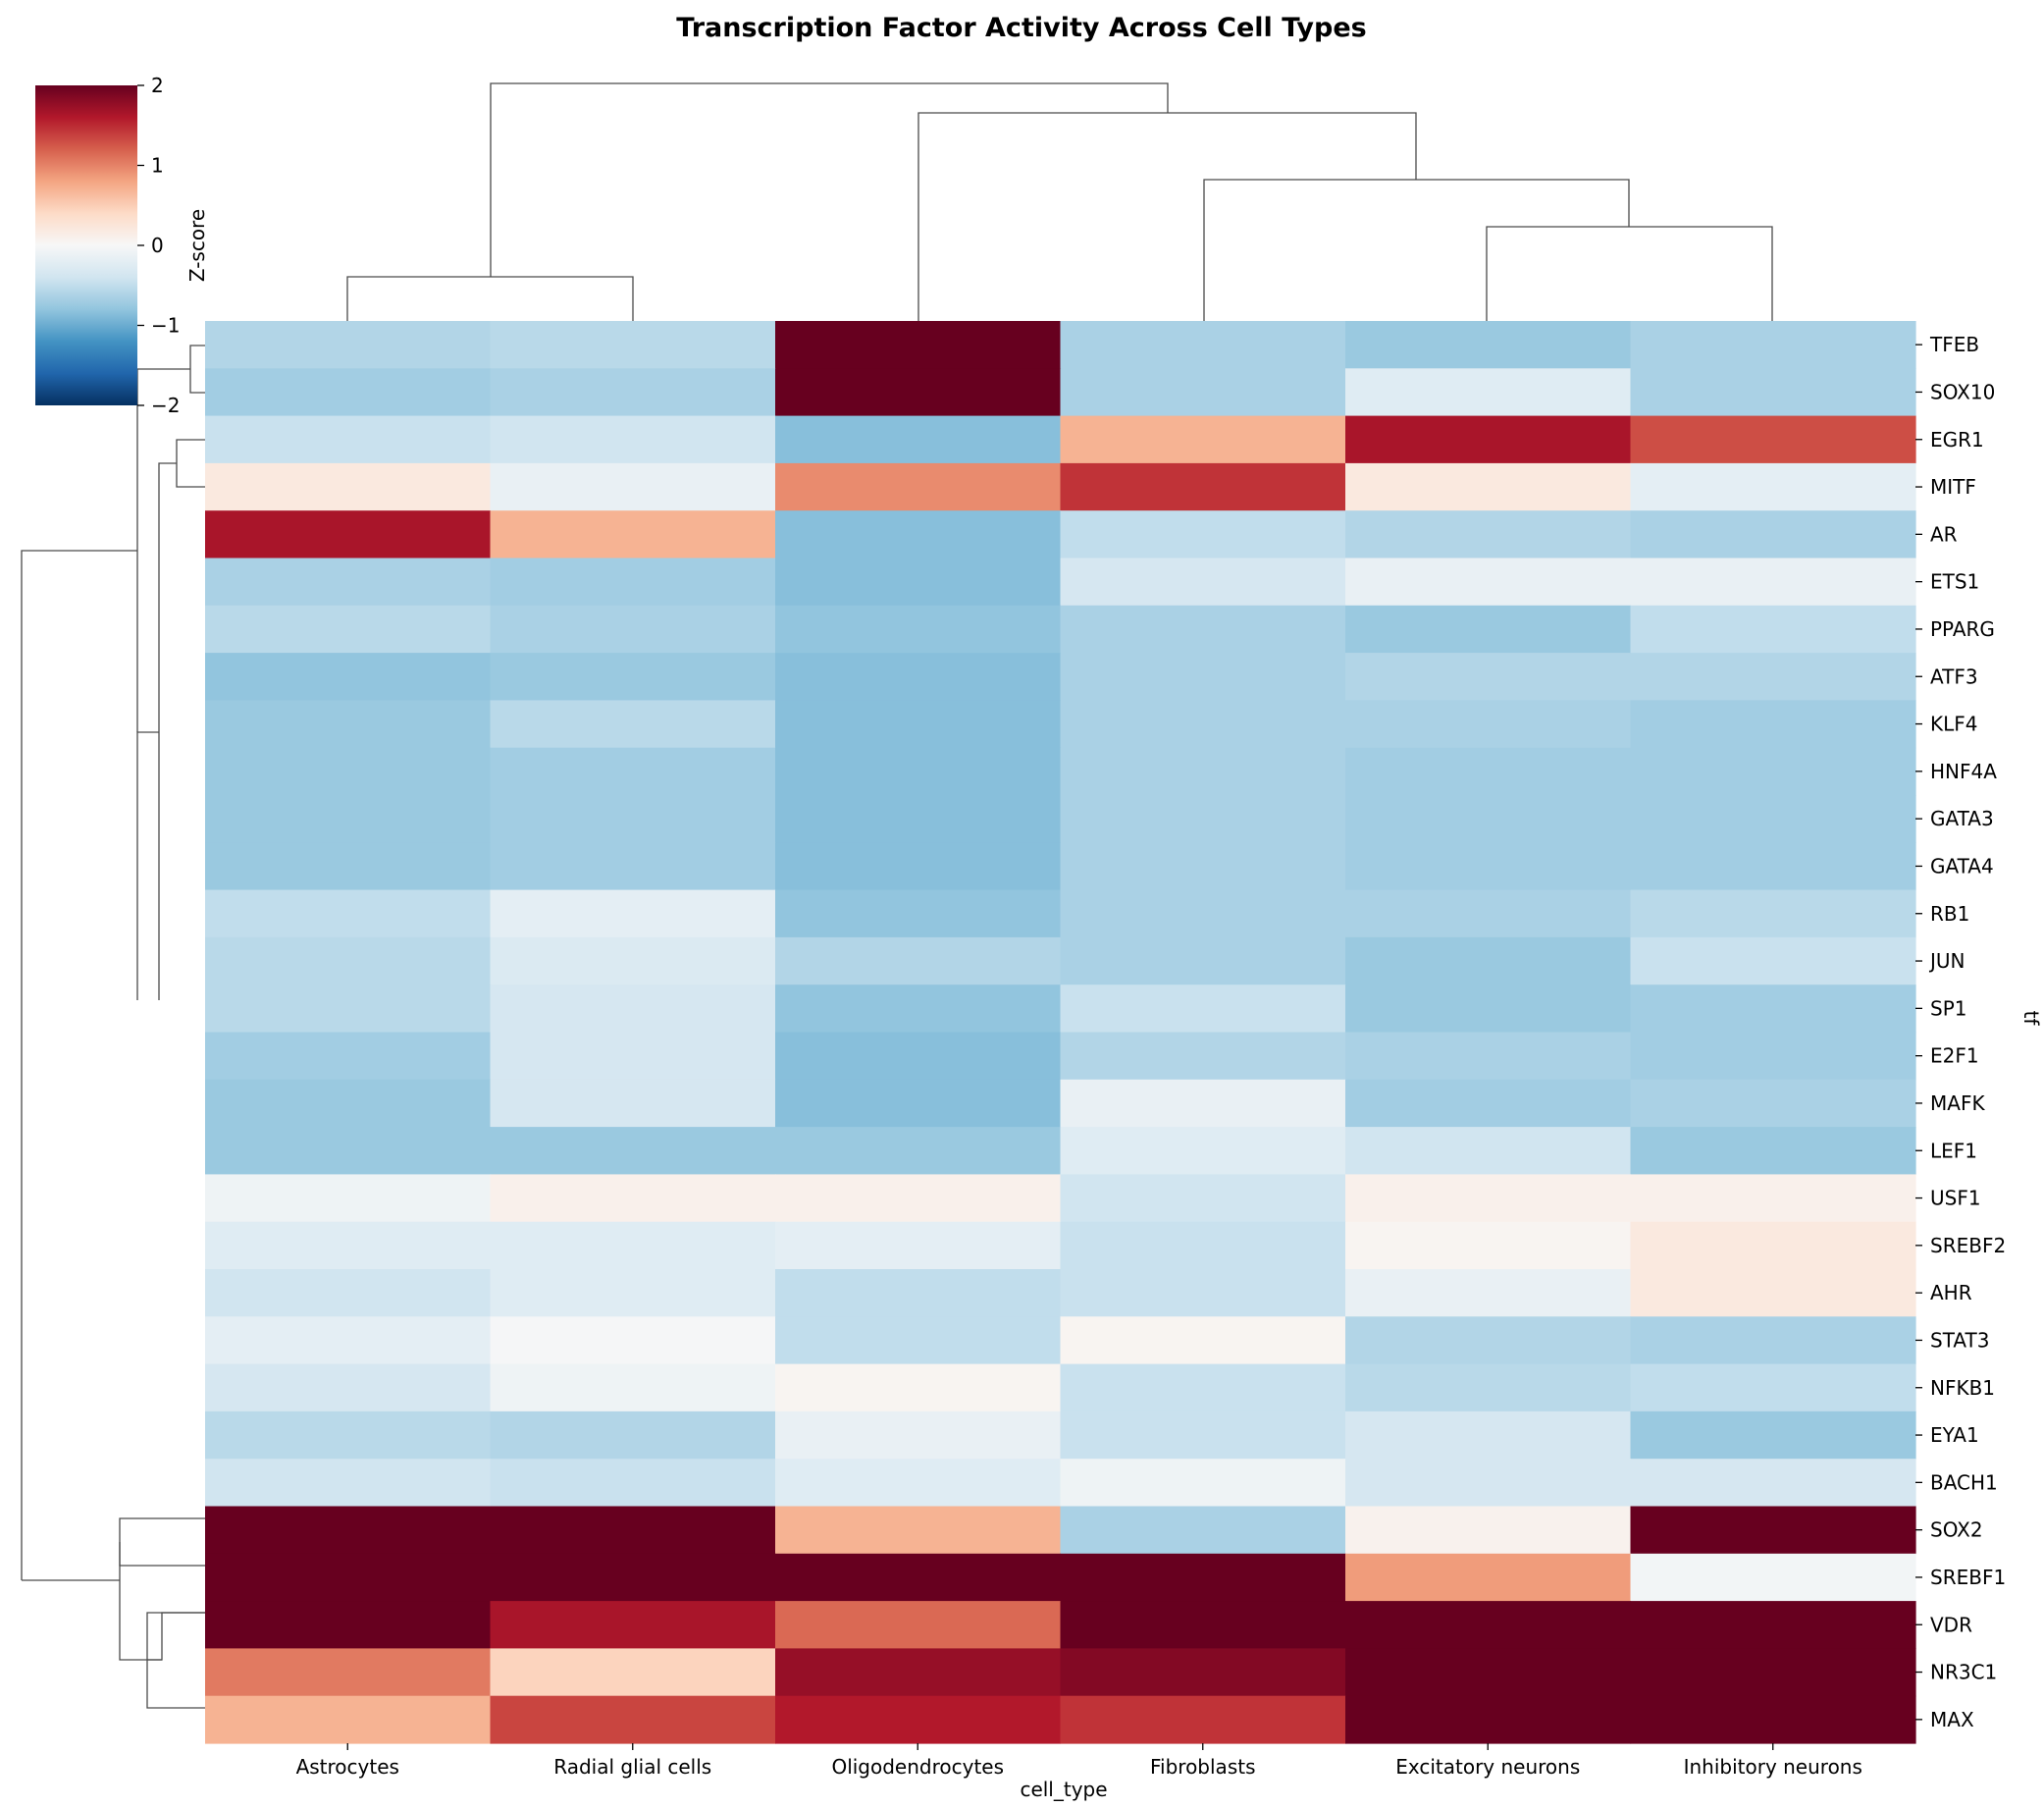  I want to click on y-tick-label: USF1, so click(1955, 1199).